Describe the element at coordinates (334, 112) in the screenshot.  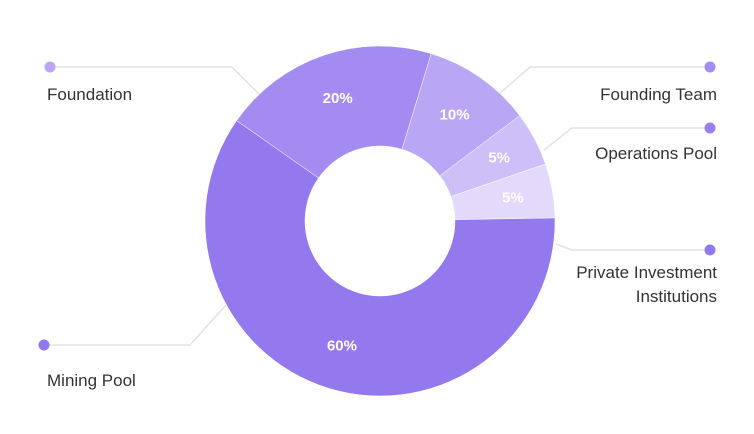
I see `slice-foundation` at that location.